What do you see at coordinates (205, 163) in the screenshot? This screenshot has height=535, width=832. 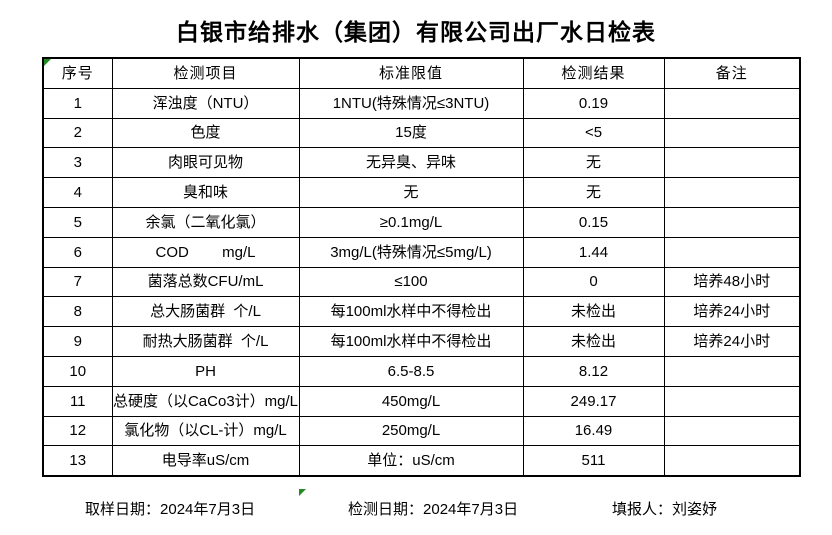 I see `table-cell: 肉眼可见物` at bounding box center [205, 163].